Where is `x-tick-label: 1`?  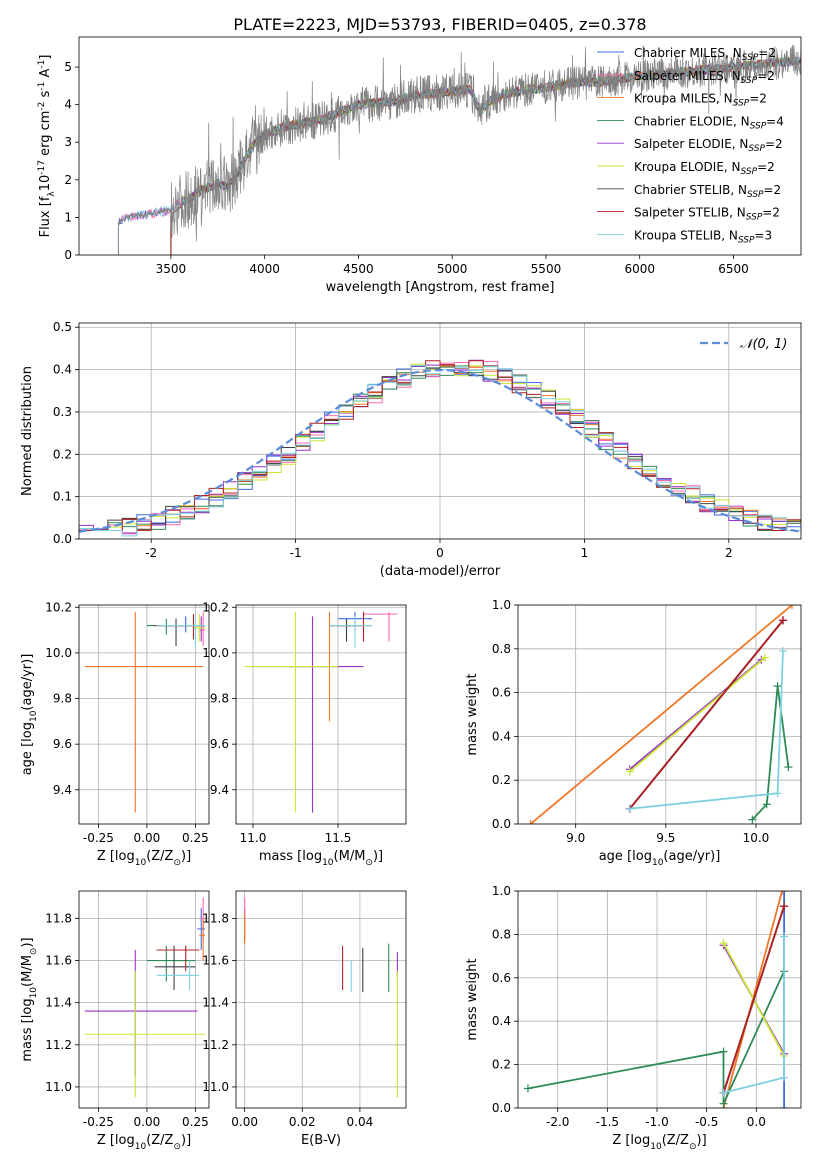 x-tick-label: 1 is located at coordinates (585, 553).